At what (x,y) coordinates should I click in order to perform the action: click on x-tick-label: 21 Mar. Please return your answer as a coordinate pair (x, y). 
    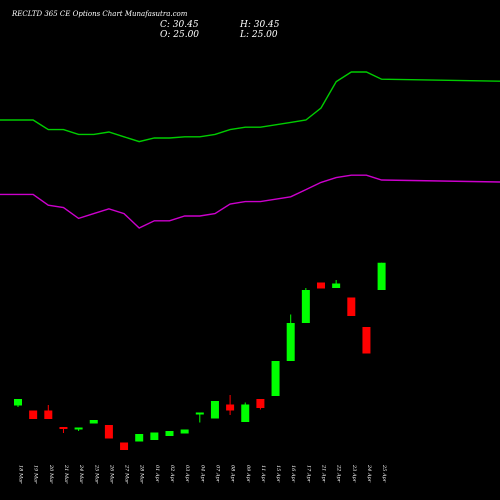
    Looking at the image, I should click on (66, 474).